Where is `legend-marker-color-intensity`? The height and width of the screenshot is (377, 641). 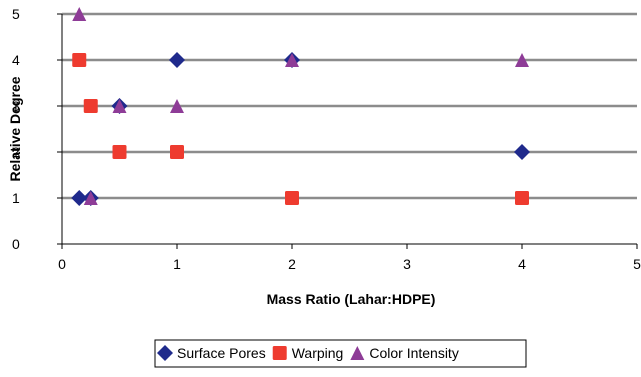
legend-marker-color-intensity is located at coordinates (357, 353).